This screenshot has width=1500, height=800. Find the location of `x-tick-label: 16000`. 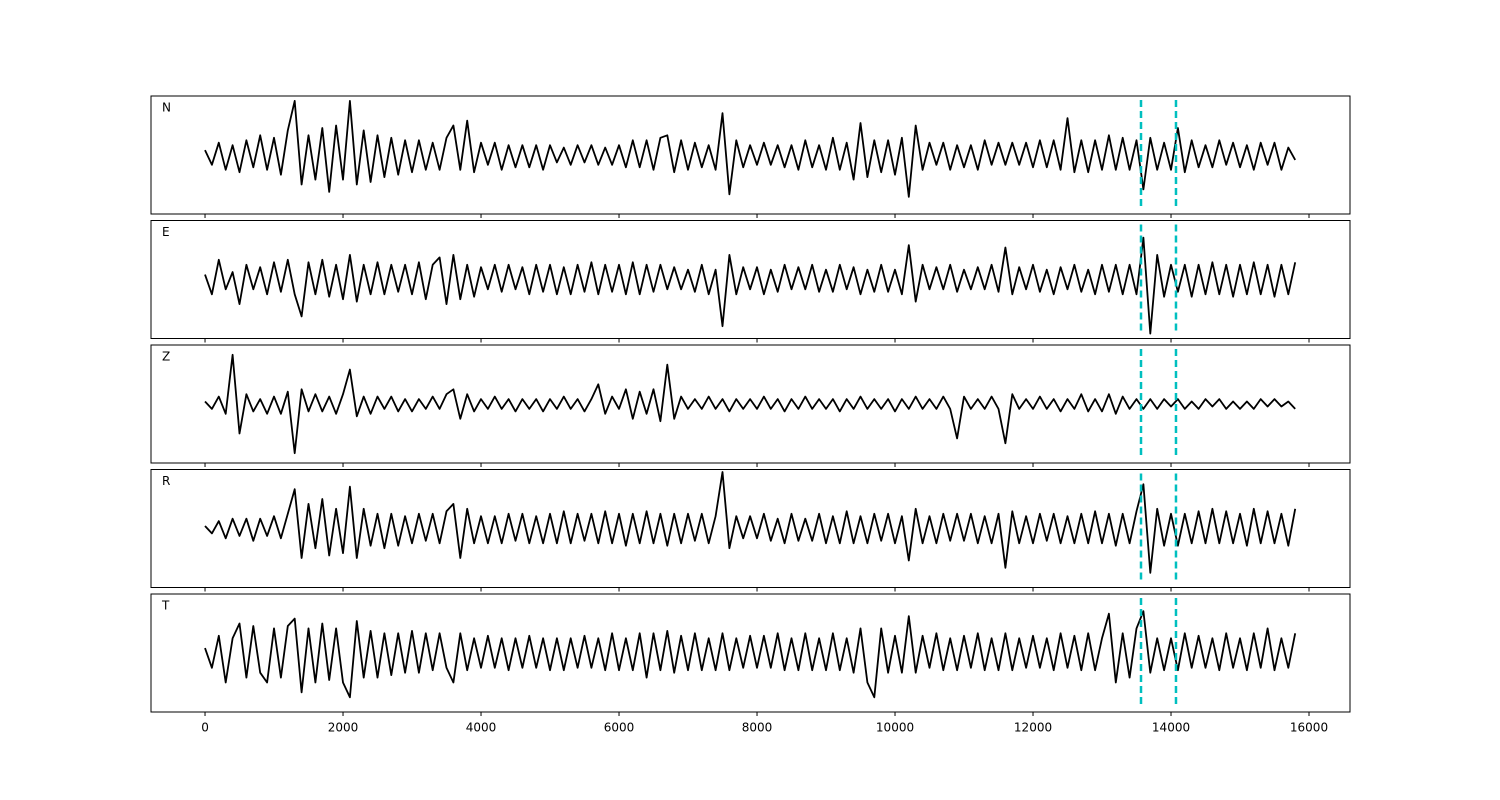

x-tick-label: 16000 is located at coordinates (1309, 728).